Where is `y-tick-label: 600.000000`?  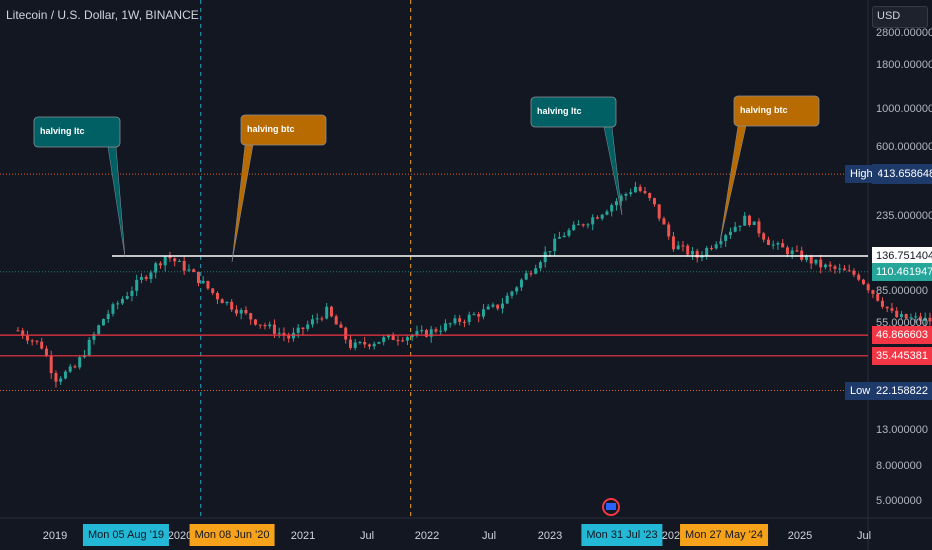 y-tick-label: 600.000000 is located at coordinates (904, 146).